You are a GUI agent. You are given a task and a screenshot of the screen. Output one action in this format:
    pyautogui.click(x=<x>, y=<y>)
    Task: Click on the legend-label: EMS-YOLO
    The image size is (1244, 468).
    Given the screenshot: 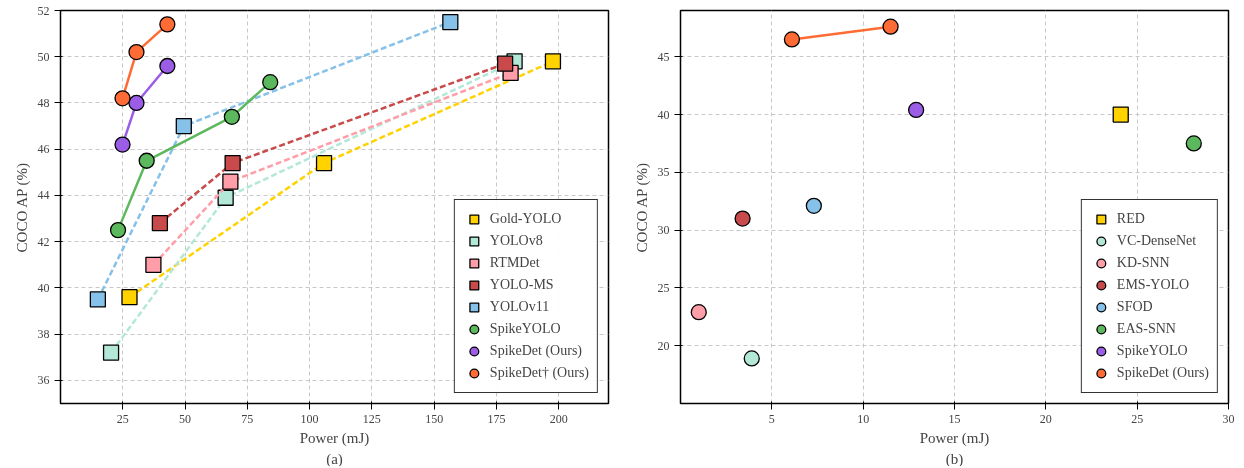 What is the action you would take?
    pyautogui.click(x=1153, y=285)
    